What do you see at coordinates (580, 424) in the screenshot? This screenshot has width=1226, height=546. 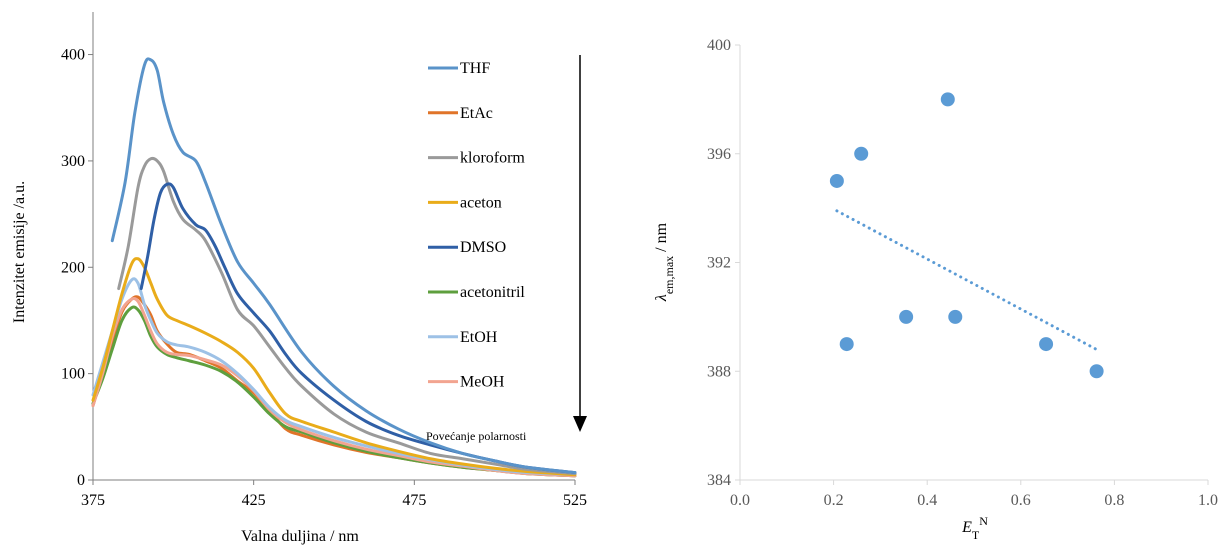 I see `arrow-head` at bounding box center [580, 424].